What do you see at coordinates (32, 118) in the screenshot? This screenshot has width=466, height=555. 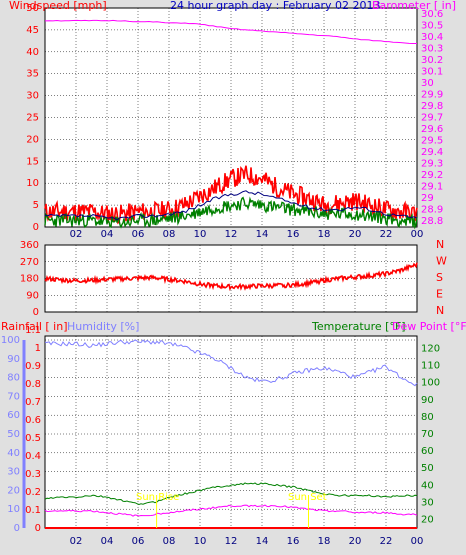 I see `windspeed-tick-label: 25` at bounding box center [32, 118].